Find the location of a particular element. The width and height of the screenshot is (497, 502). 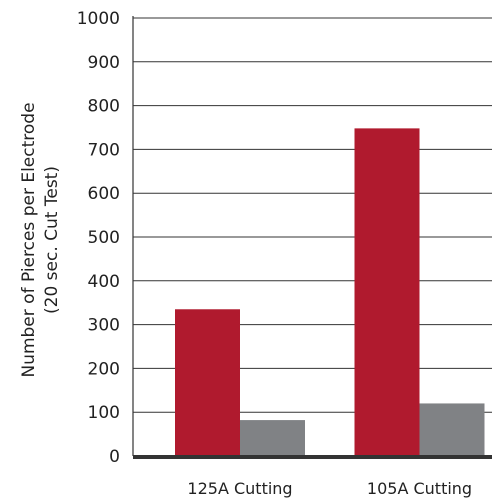

y-tick-label: 300 is located at coordinates (104, 326).